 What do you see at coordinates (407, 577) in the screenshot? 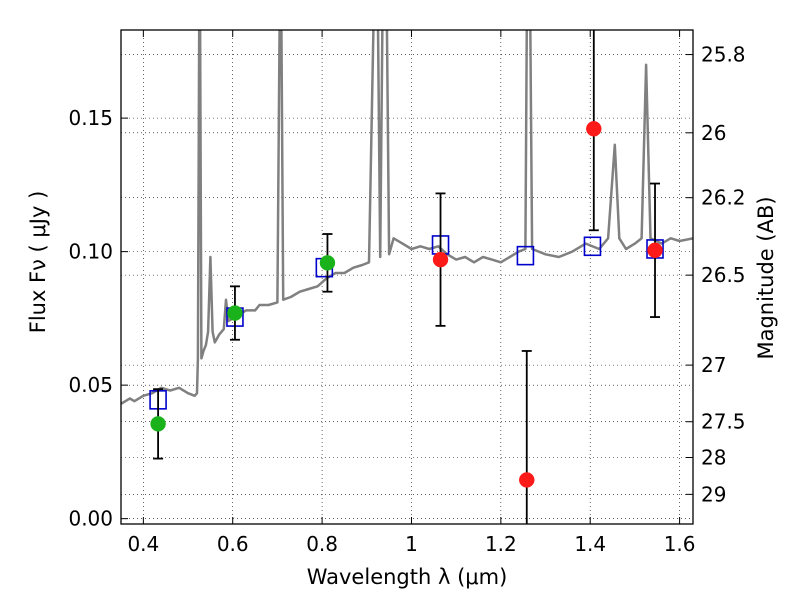
I see `x-axis-label: Wavelength λ (μm)` at bounding box center [407, 577].